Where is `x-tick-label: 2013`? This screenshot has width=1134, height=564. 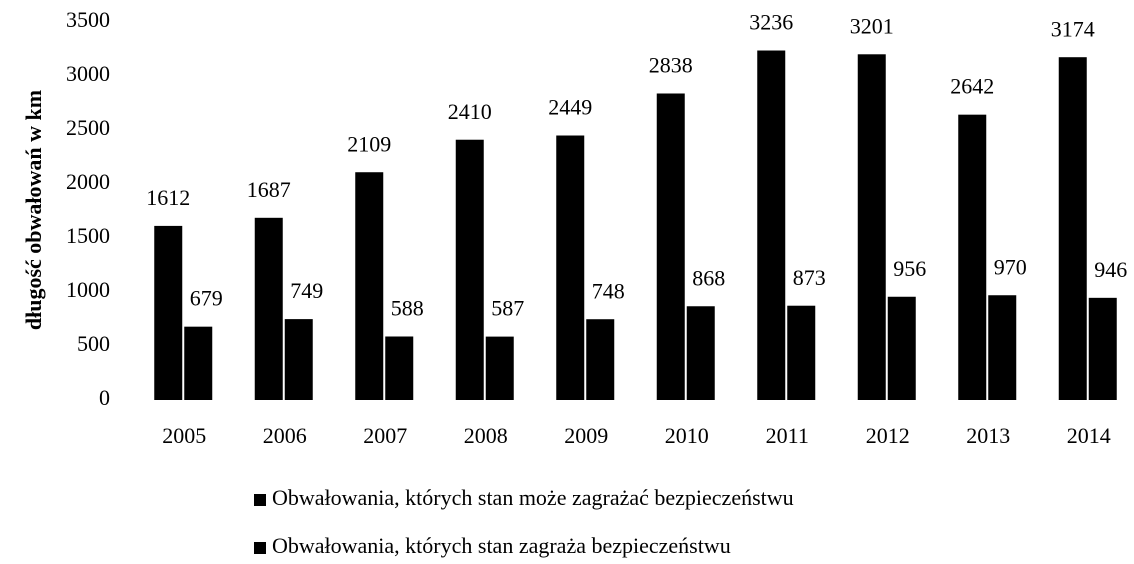
x-tick-label: 2013 is located at coordinates (988, 435).